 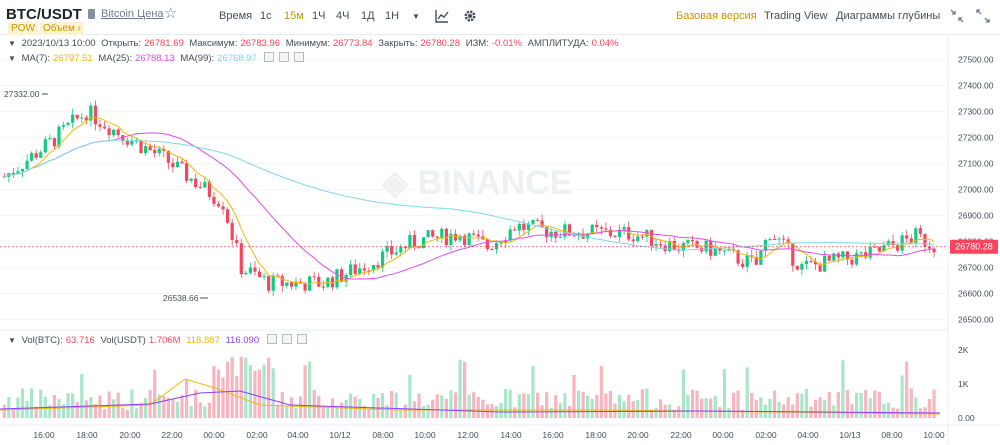 I want to click on tf-15m: 15м, so click(x=294, y=16).